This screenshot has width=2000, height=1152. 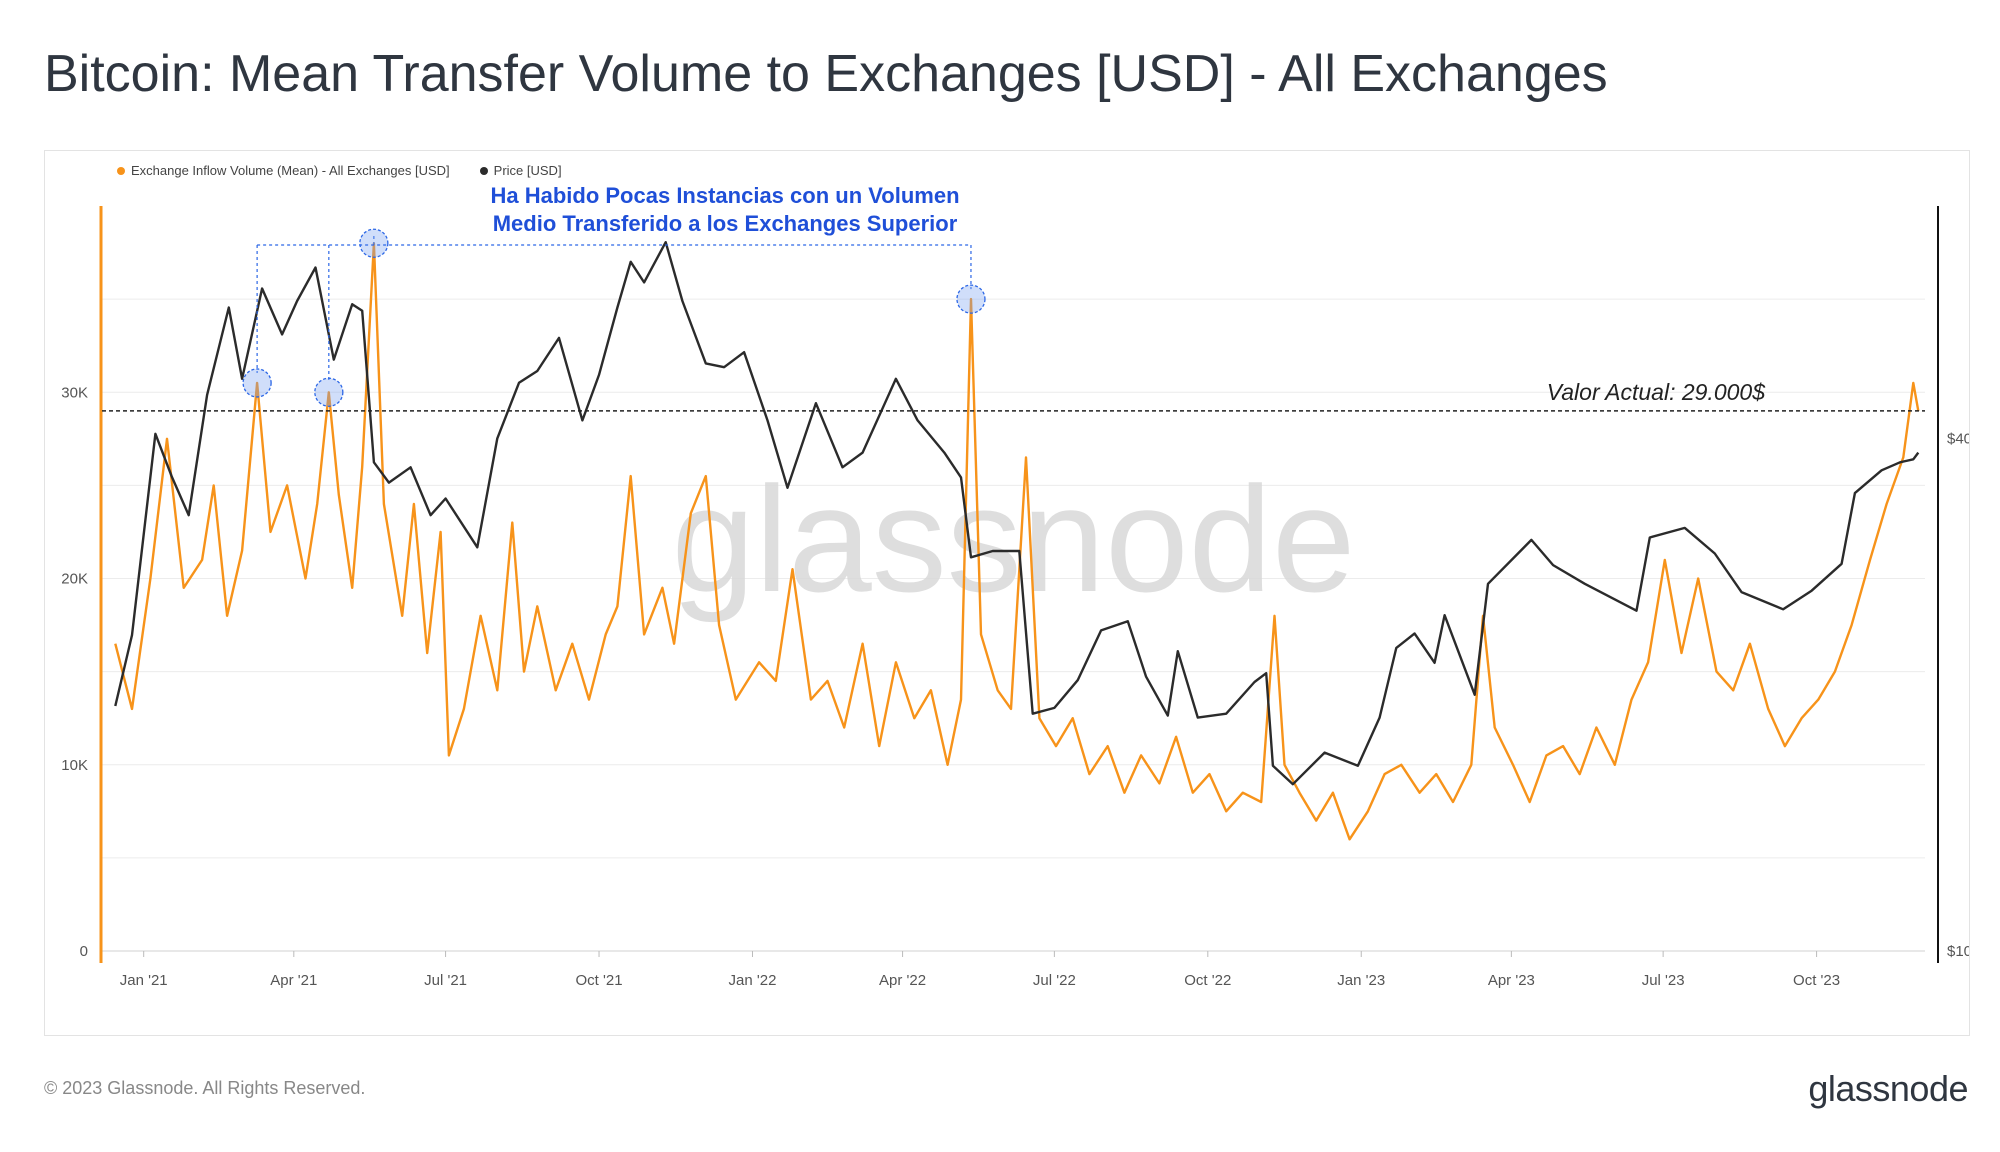 What do you see at coordinates (483, 170) in the screenshot?
I see `legend-dot-price` at bounding box center [483, 170].